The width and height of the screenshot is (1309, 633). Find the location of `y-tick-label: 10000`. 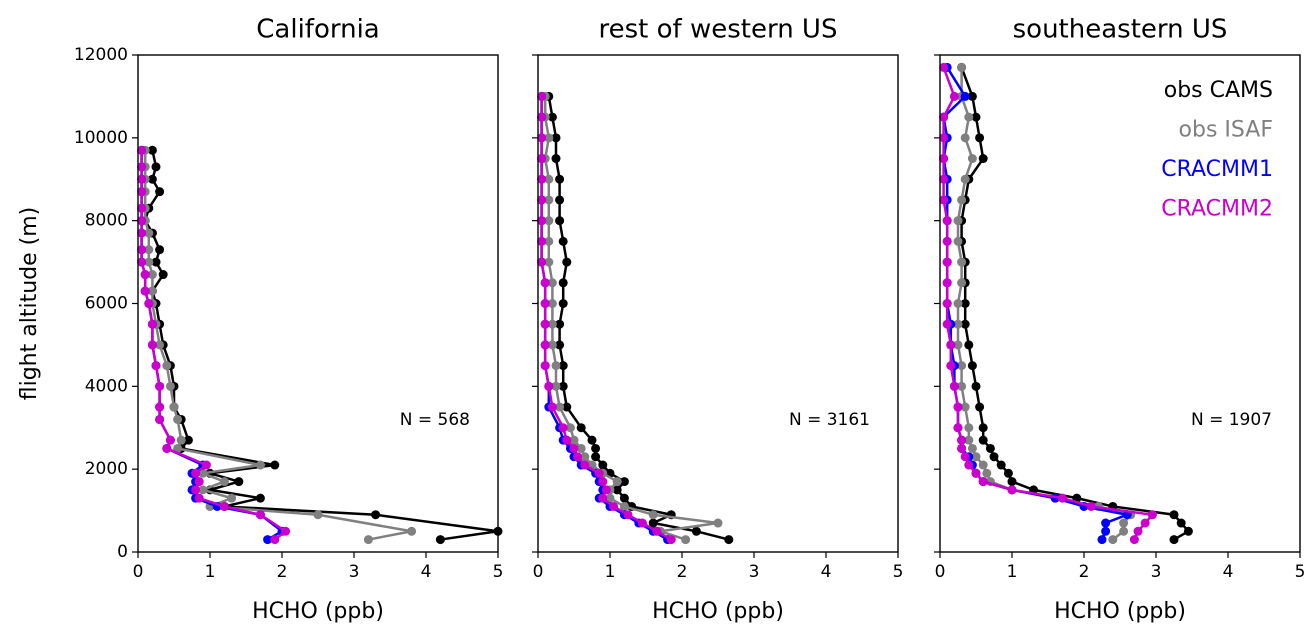

y-tick-label: 10000 is located at coordinates (101, 138).